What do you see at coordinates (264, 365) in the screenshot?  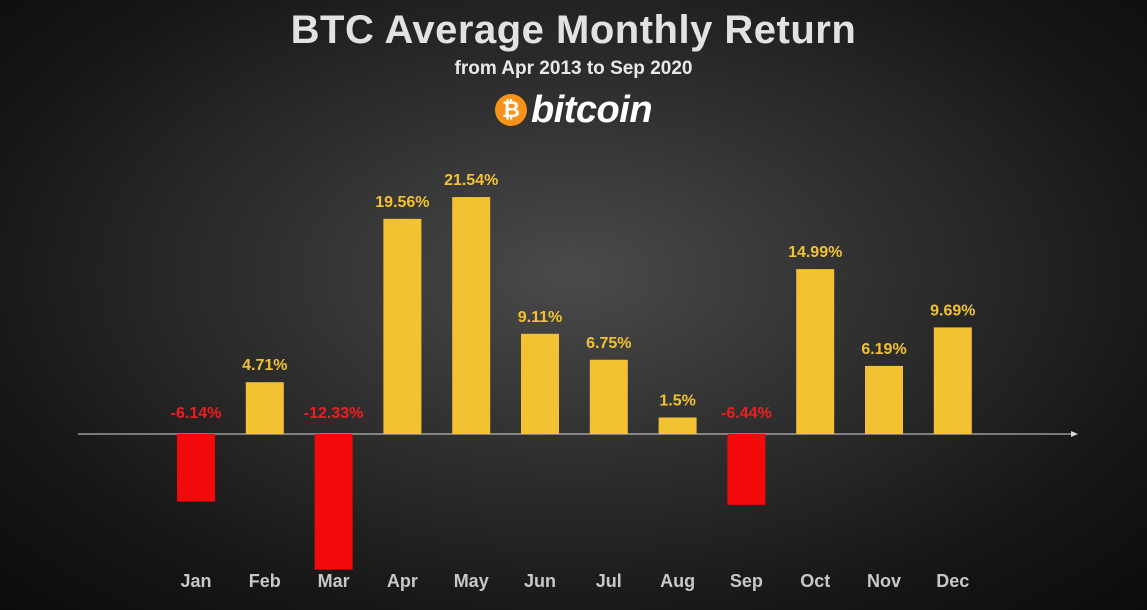 I see `value-label-feb: 4.71%` at bounding box center [264, 365].